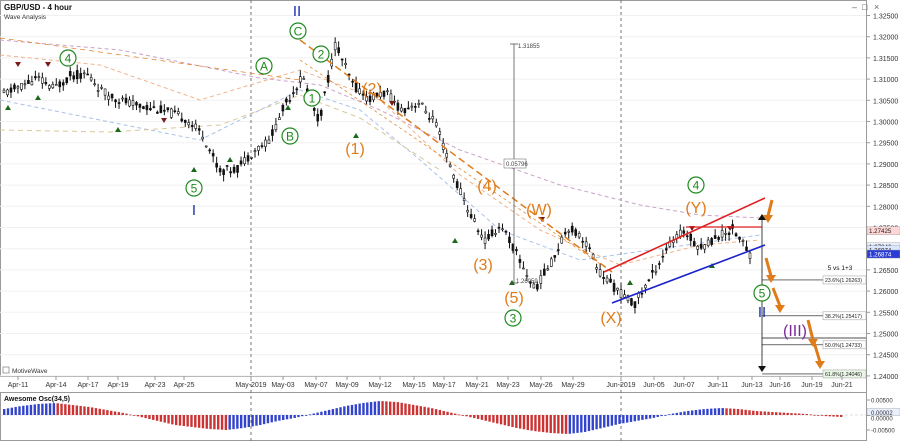  Describe the element at coordinates (843, 281) in the screenshot. I see `fib-level-label: 23.6%(1.26263)` at that location.